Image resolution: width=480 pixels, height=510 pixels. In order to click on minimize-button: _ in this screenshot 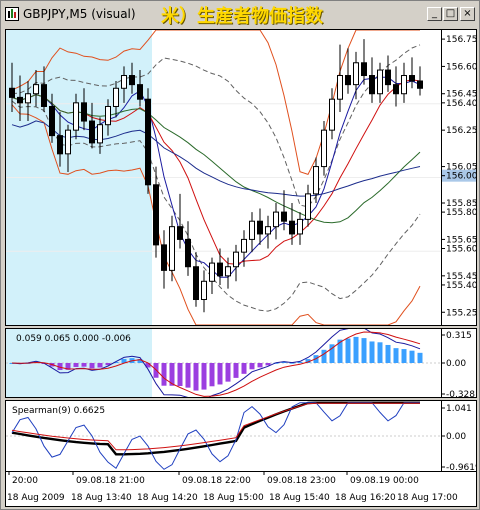, I will do `click(434, 14)`.